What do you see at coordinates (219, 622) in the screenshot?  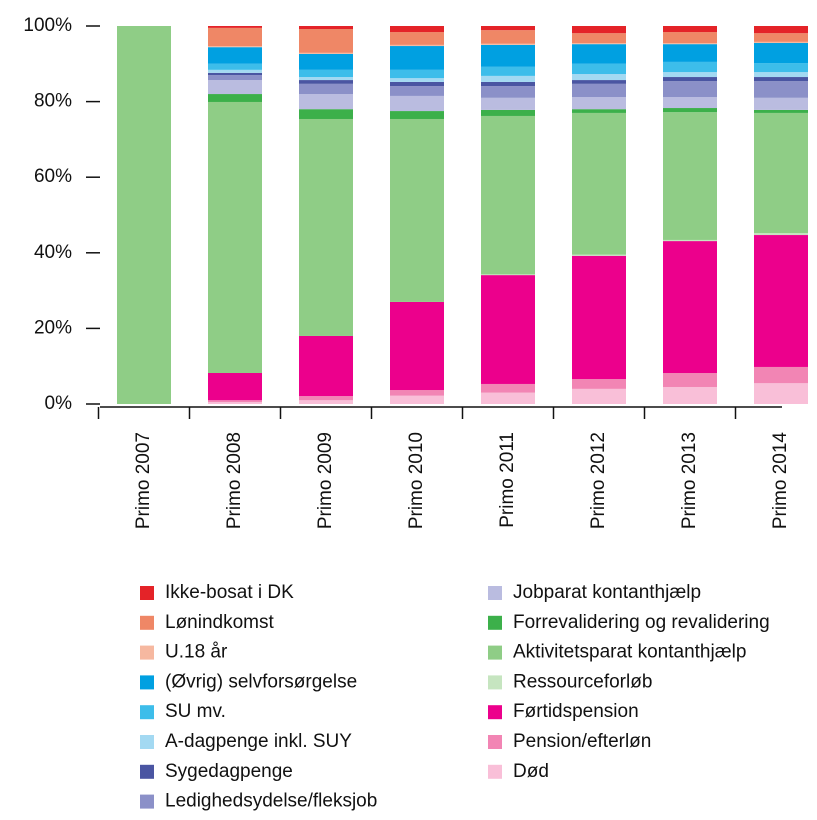 I see `legend-label: Lønindkomst` at bounding box center [219, 622].